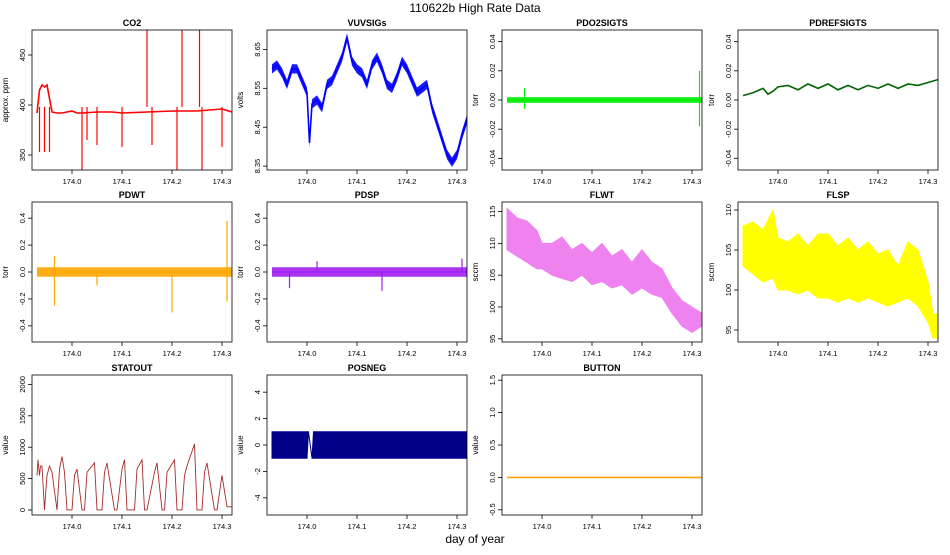 This screenshot has width=950, height=555. I want to click on chart-title: CO2, so click(132, 23).